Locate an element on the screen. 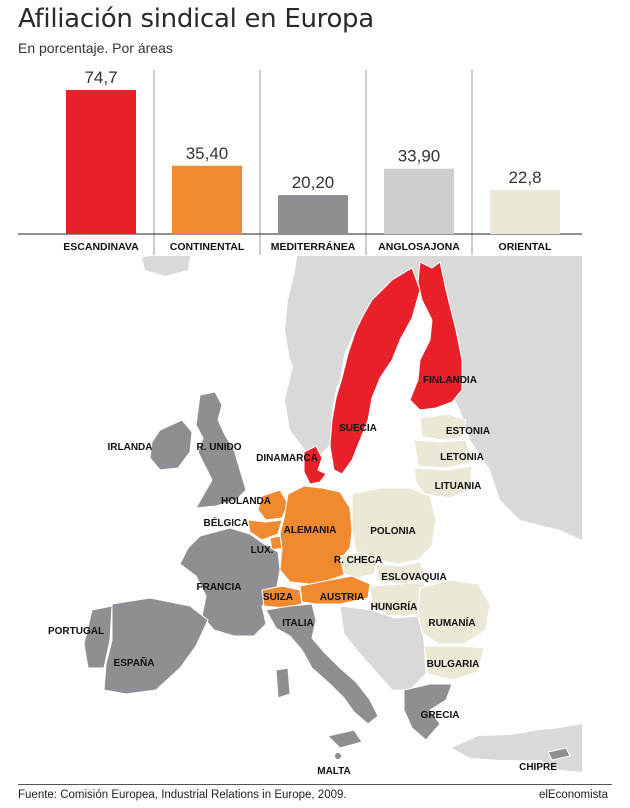  country-cyprus is located at coordinates (559, 754).